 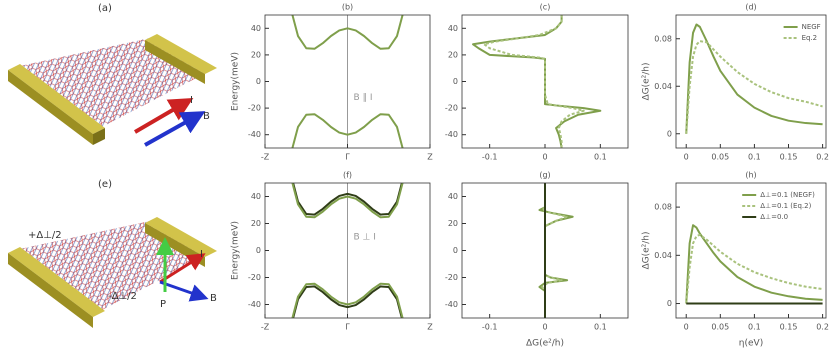 What do you see at coordinates (751, 344) in the screenshot?
I see `x-axis-label: η(eV)` at bounding box center [751, 344].